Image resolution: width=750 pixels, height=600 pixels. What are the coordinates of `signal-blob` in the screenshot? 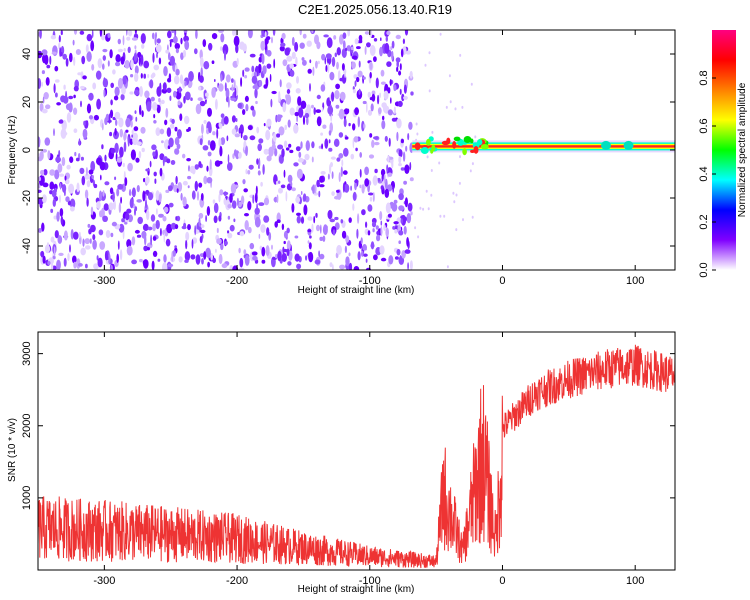 It's located at (428, 142).